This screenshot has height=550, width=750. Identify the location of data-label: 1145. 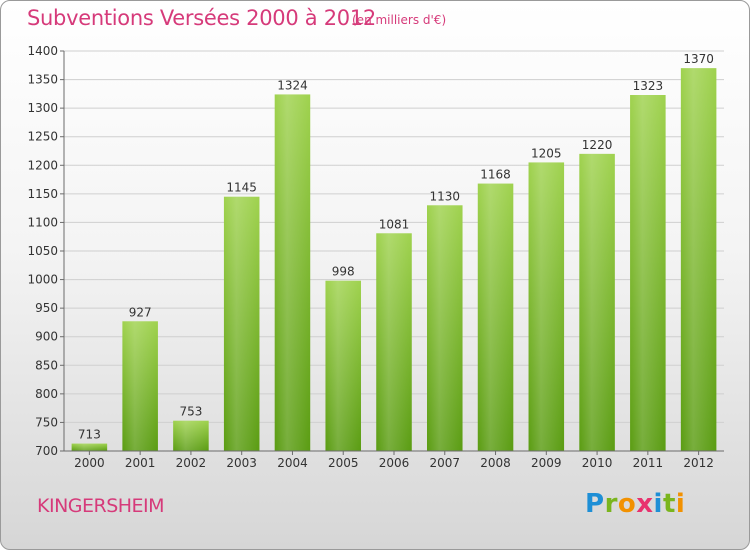
(241, 188).